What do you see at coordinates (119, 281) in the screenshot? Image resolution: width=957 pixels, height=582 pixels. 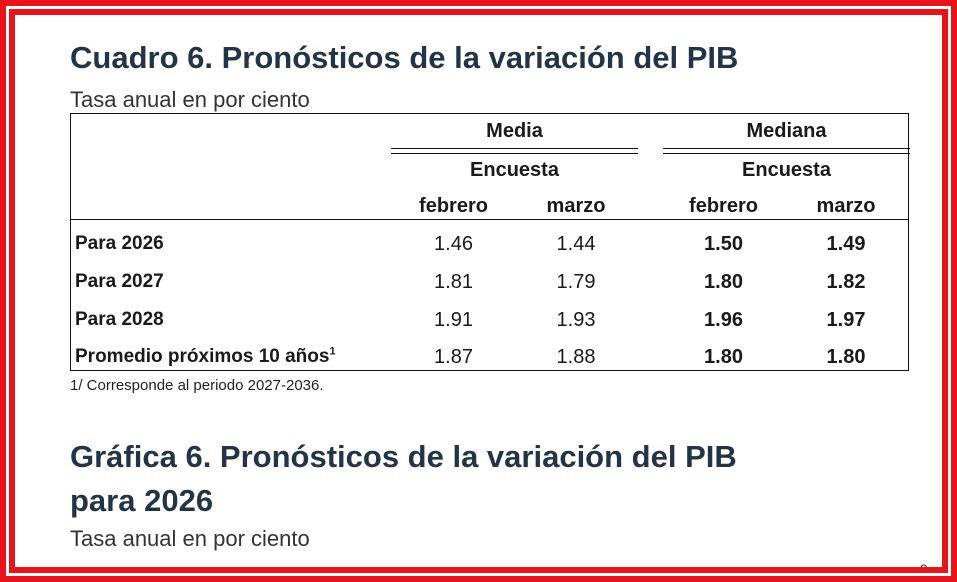 I see `row-label: Para 2027` at bounding box center [119, 281].